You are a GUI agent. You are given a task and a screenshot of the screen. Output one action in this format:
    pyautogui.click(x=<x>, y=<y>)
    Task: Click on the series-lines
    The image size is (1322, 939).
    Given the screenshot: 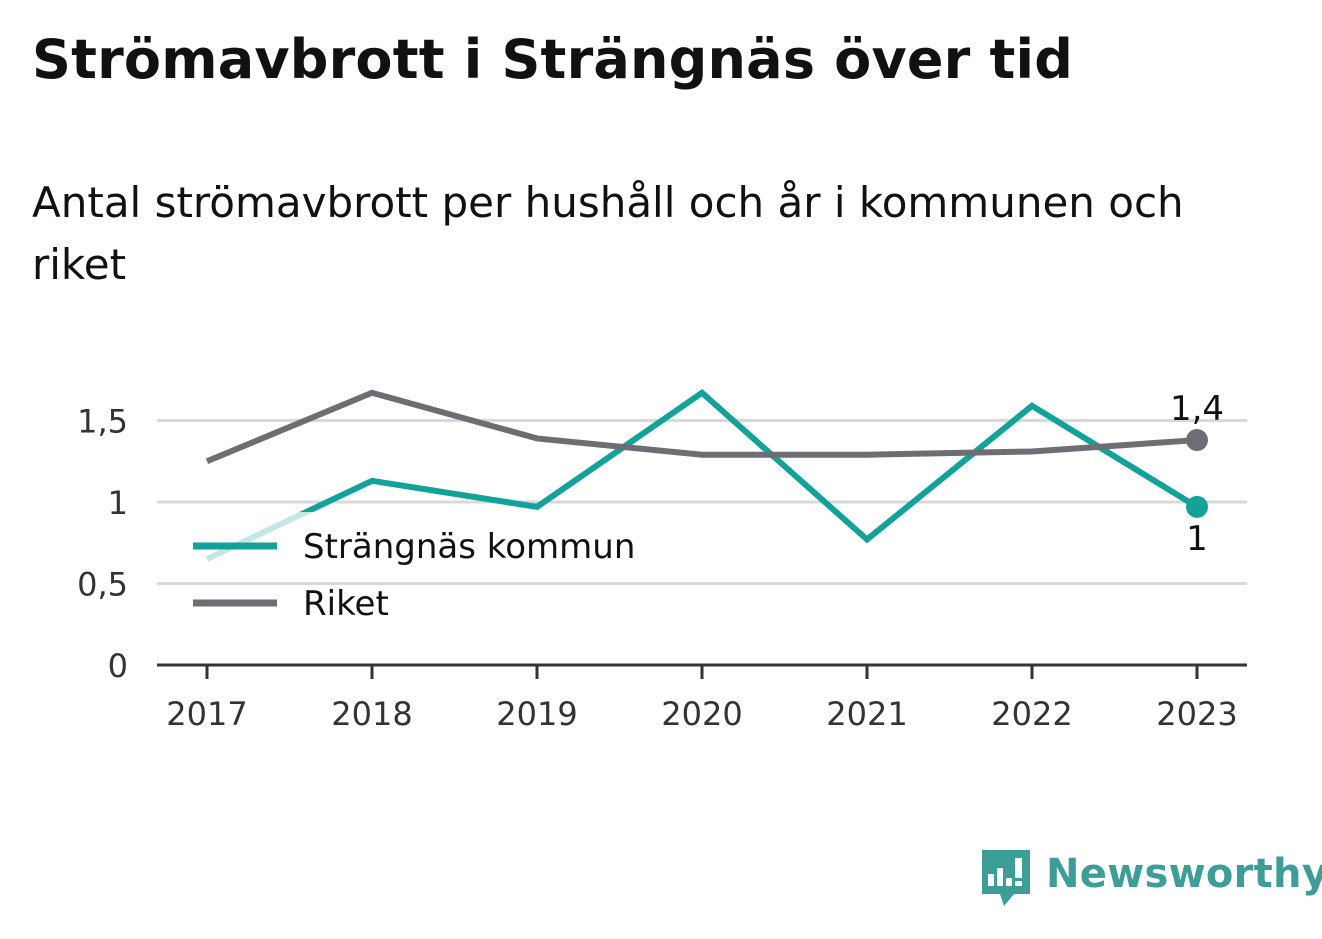 What is the action you would take?
    pyautogui.click(x=702, y=475)
    